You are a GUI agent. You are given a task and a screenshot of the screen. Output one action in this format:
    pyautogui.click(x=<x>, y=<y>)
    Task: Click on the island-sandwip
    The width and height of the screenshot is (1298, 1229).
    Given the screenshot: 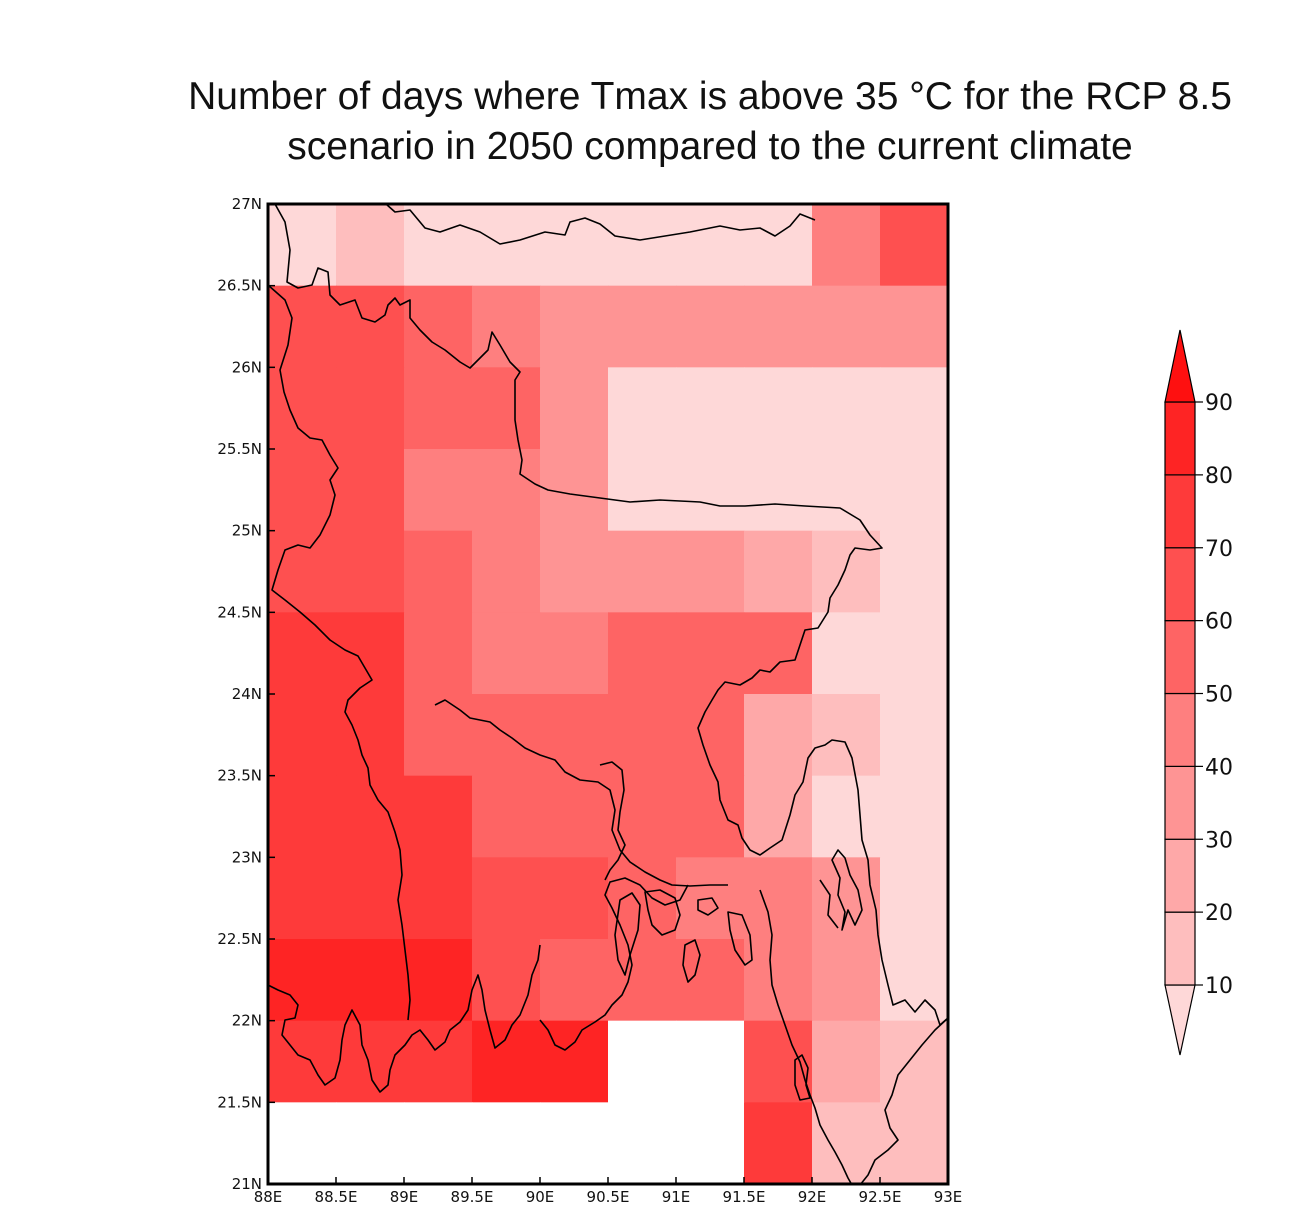 What is the action you would take?
    pyautogui.click(x=740, y=938)
    